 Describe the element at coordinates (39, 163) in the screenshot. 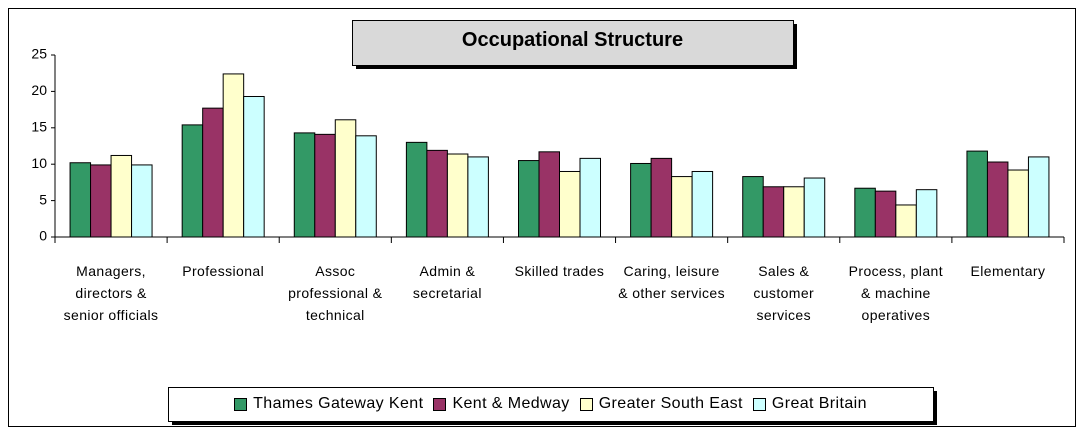

I see `y-tick-label: 10` at that location.